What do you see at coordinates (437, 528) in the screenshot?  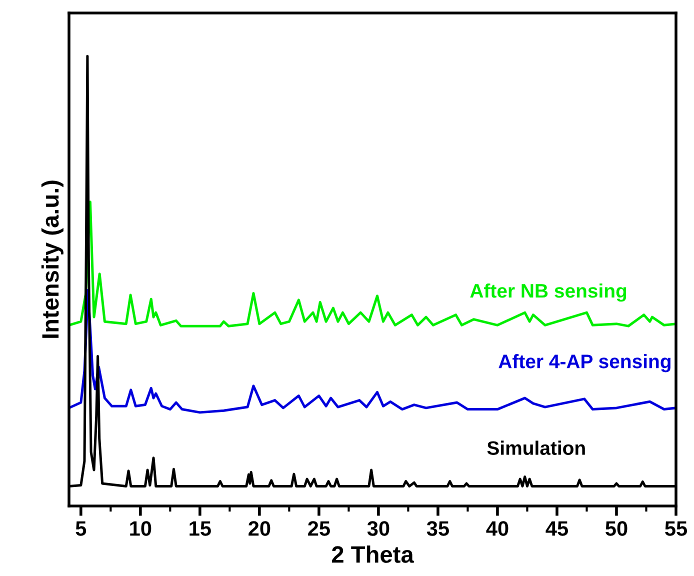 I see `x-tick-label: 35` at bounding box center [437, 528].